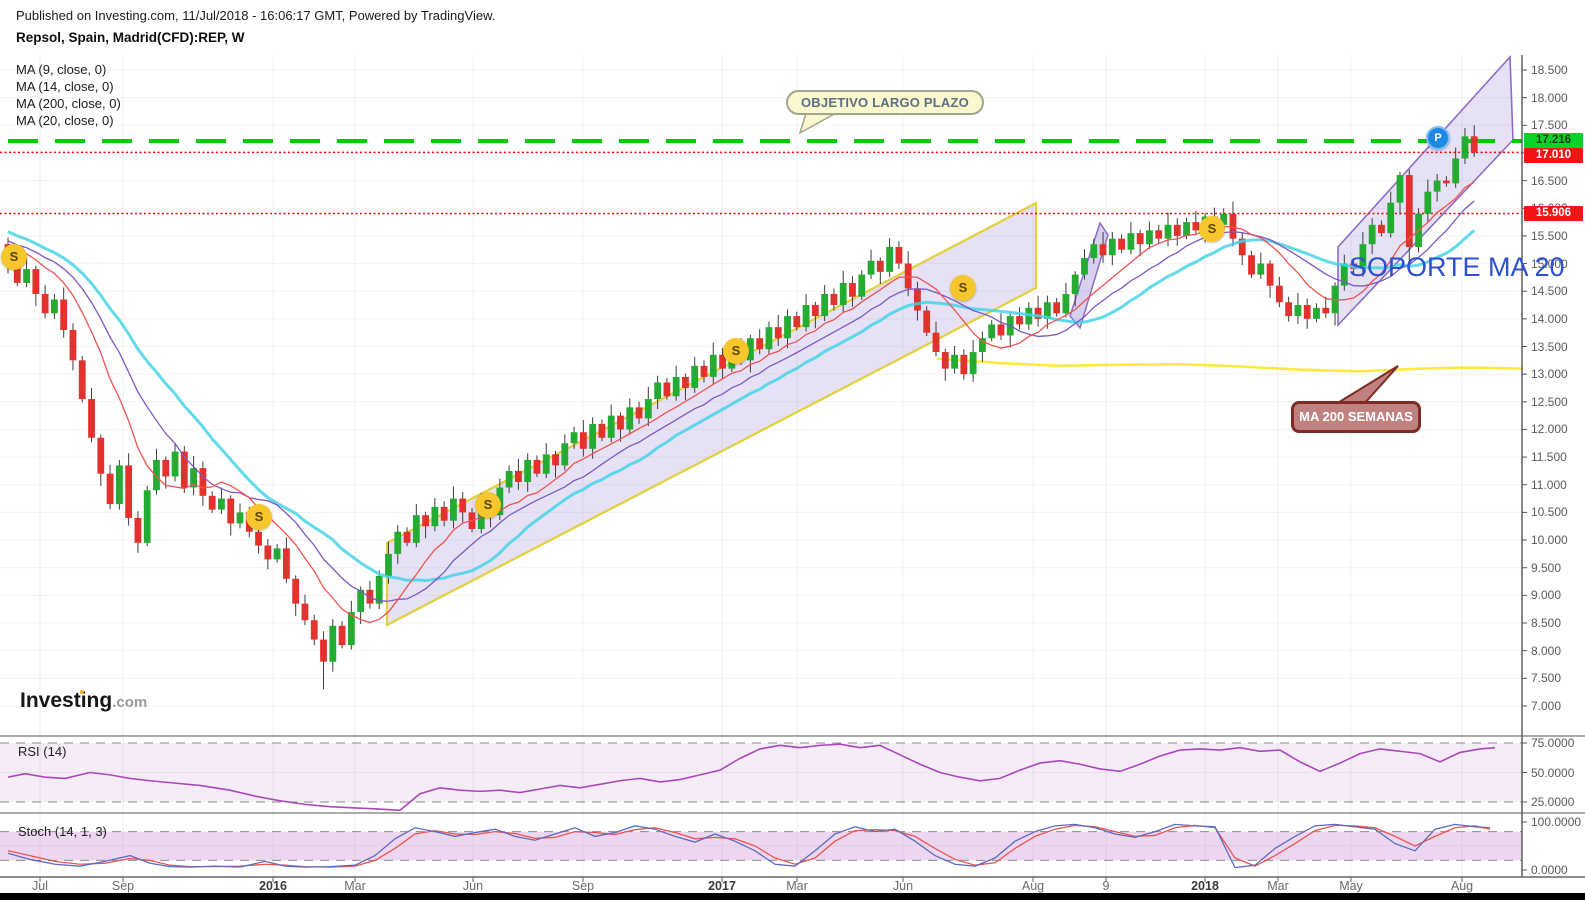 This screenshot has width=1585, height=900. What do you see at coordinates (1549, 97) in the screenshot?
I see `price-tick-label: 18.000` at bounding box center [1549, 97].